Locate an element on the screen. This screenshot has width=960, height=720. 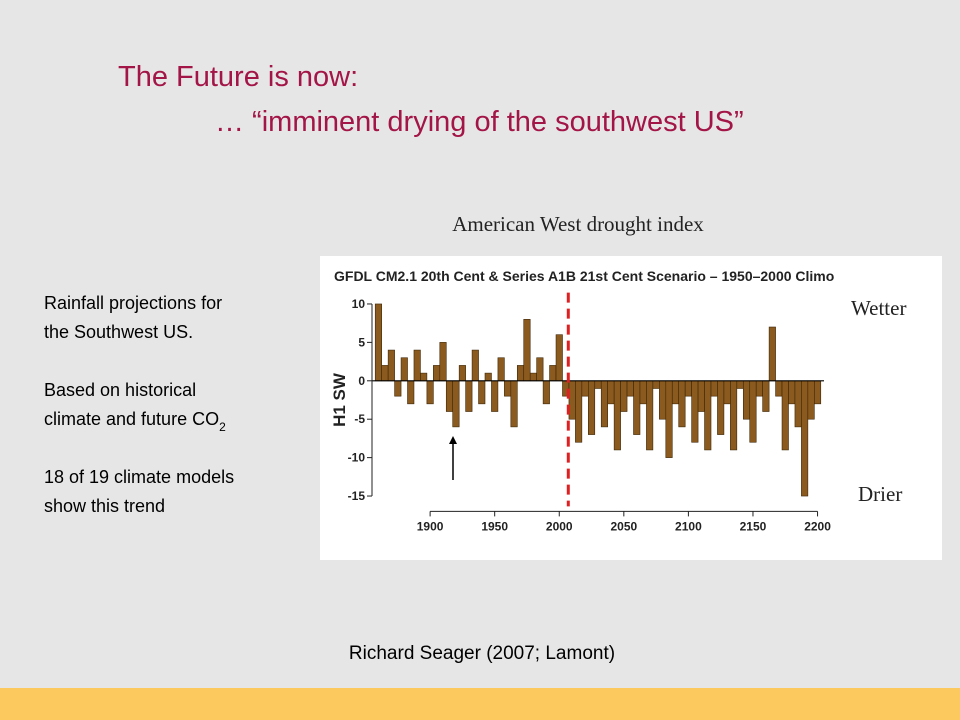
x-tick-label: 2050 is located at coordinates (623, 526).